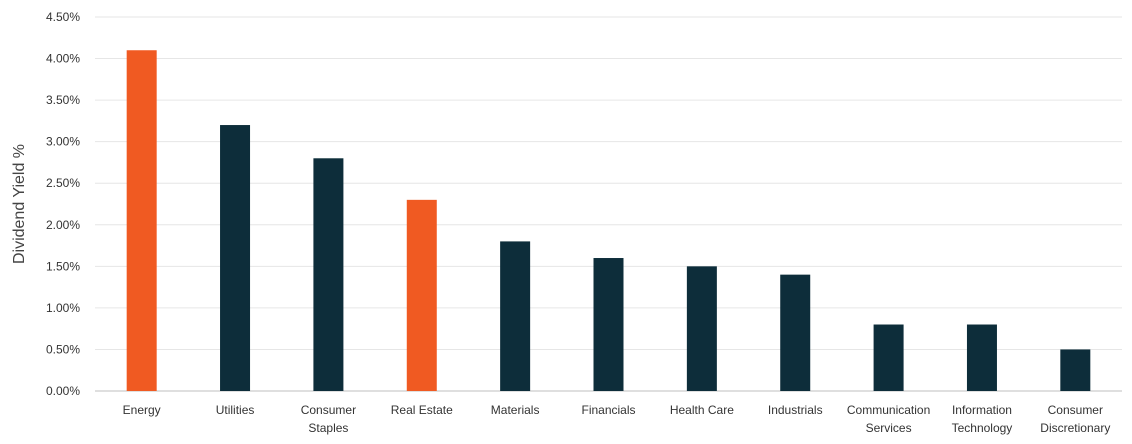 The height and width of the screenshot is (444, 1132). Describe the element at coordinates (63, 391) in the screenshot. I see `y-tick-label: 0.00%` at that location.